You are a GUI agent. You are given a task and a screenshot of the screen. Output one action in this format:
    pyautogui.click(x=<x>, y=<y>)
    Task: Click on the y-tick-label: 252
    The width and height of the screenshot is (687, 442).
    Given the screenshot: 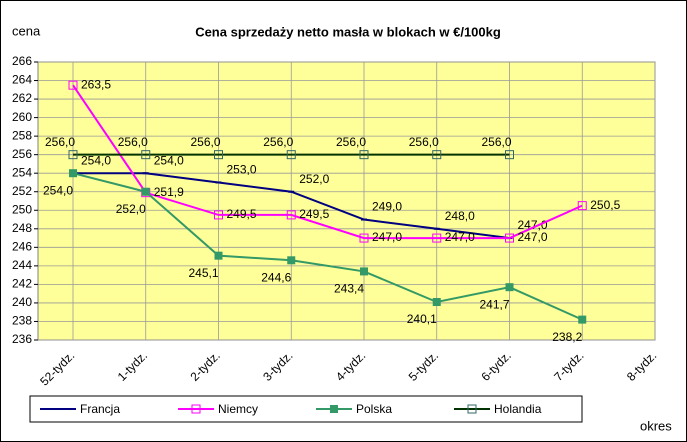 What is the action you would take?
    pyautogui.click(x=22, y=191)
    